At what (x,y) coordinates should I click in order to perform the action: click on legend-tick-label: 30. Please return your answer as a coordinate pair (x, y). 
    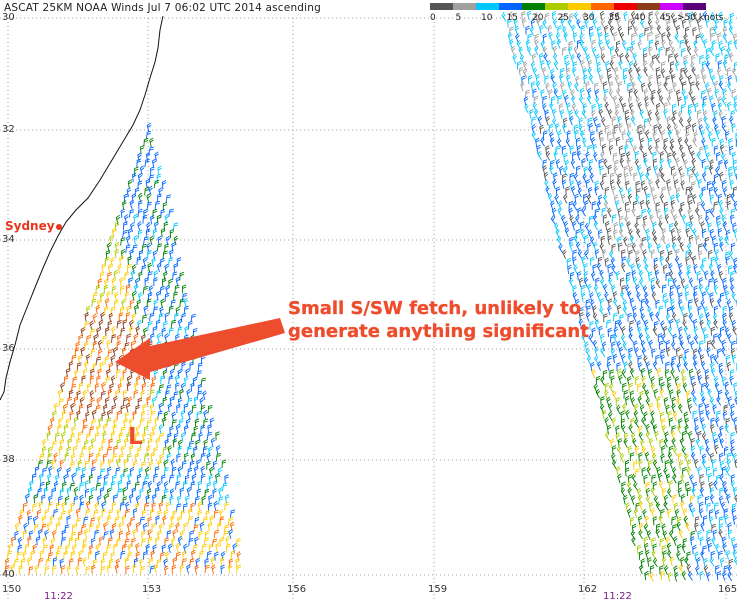
    Looking at the image, I should click on (588, 18).